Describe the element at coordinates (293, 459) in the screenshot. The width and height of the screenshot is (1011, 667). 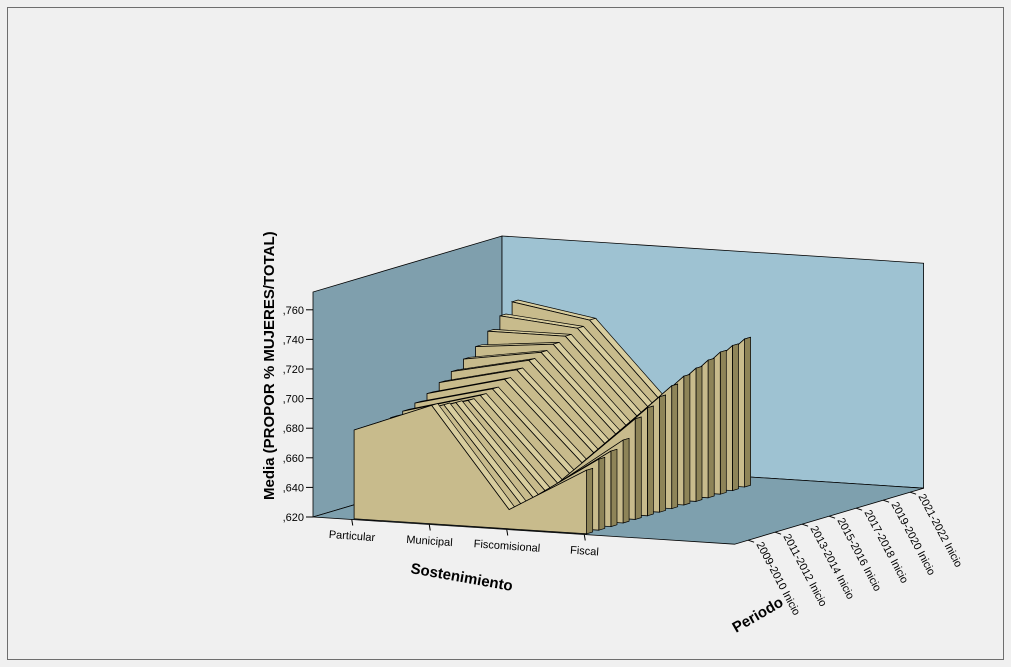
I see `y-tick-label: ,660` at that location.